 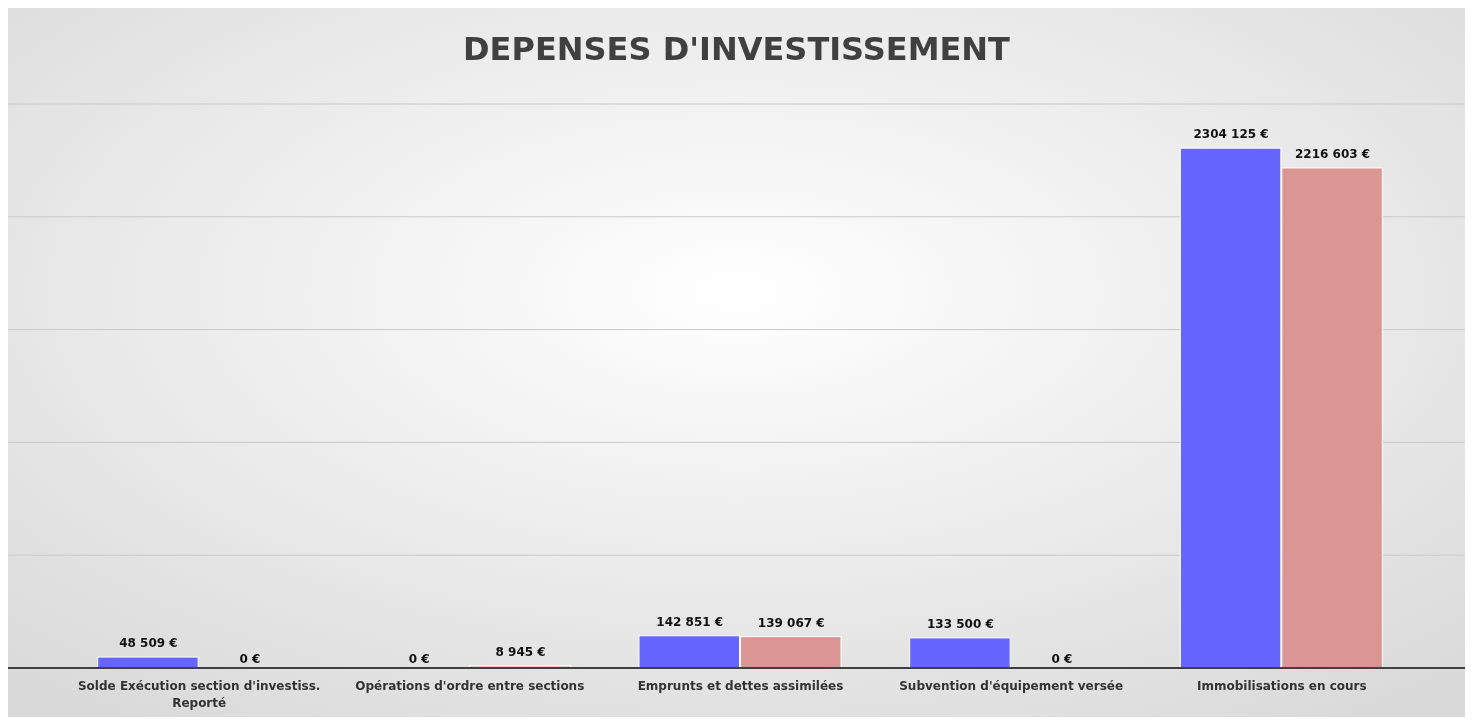 I want to click on data-label: 2304 125 €, so click(x=1231, y=134).